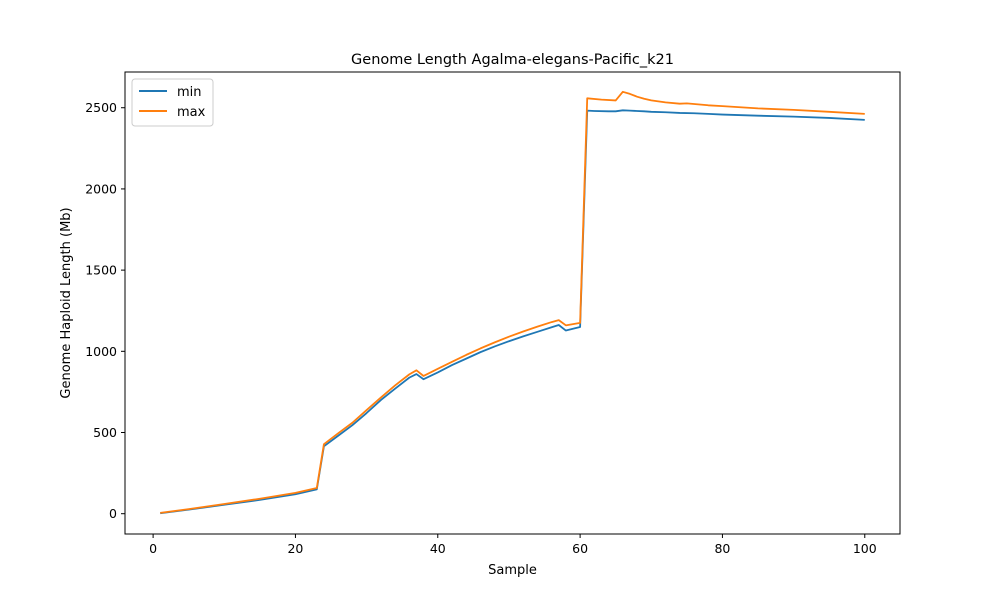 Image resolution: width=1000 pixels, height=604 pixels. Describe the element at coordinates (101, 107) in the screenshot. I see `y-tick-label: 2500` at that location.